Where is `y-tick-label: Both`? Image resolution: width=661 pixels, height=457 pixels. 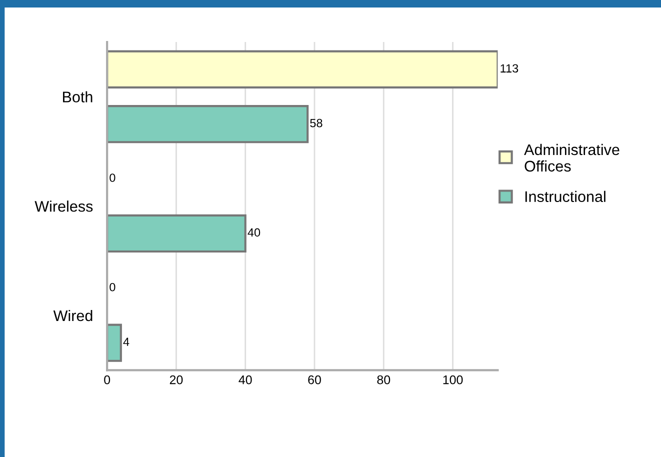
y-tick-label: Both is located at coordinates (77, 96).